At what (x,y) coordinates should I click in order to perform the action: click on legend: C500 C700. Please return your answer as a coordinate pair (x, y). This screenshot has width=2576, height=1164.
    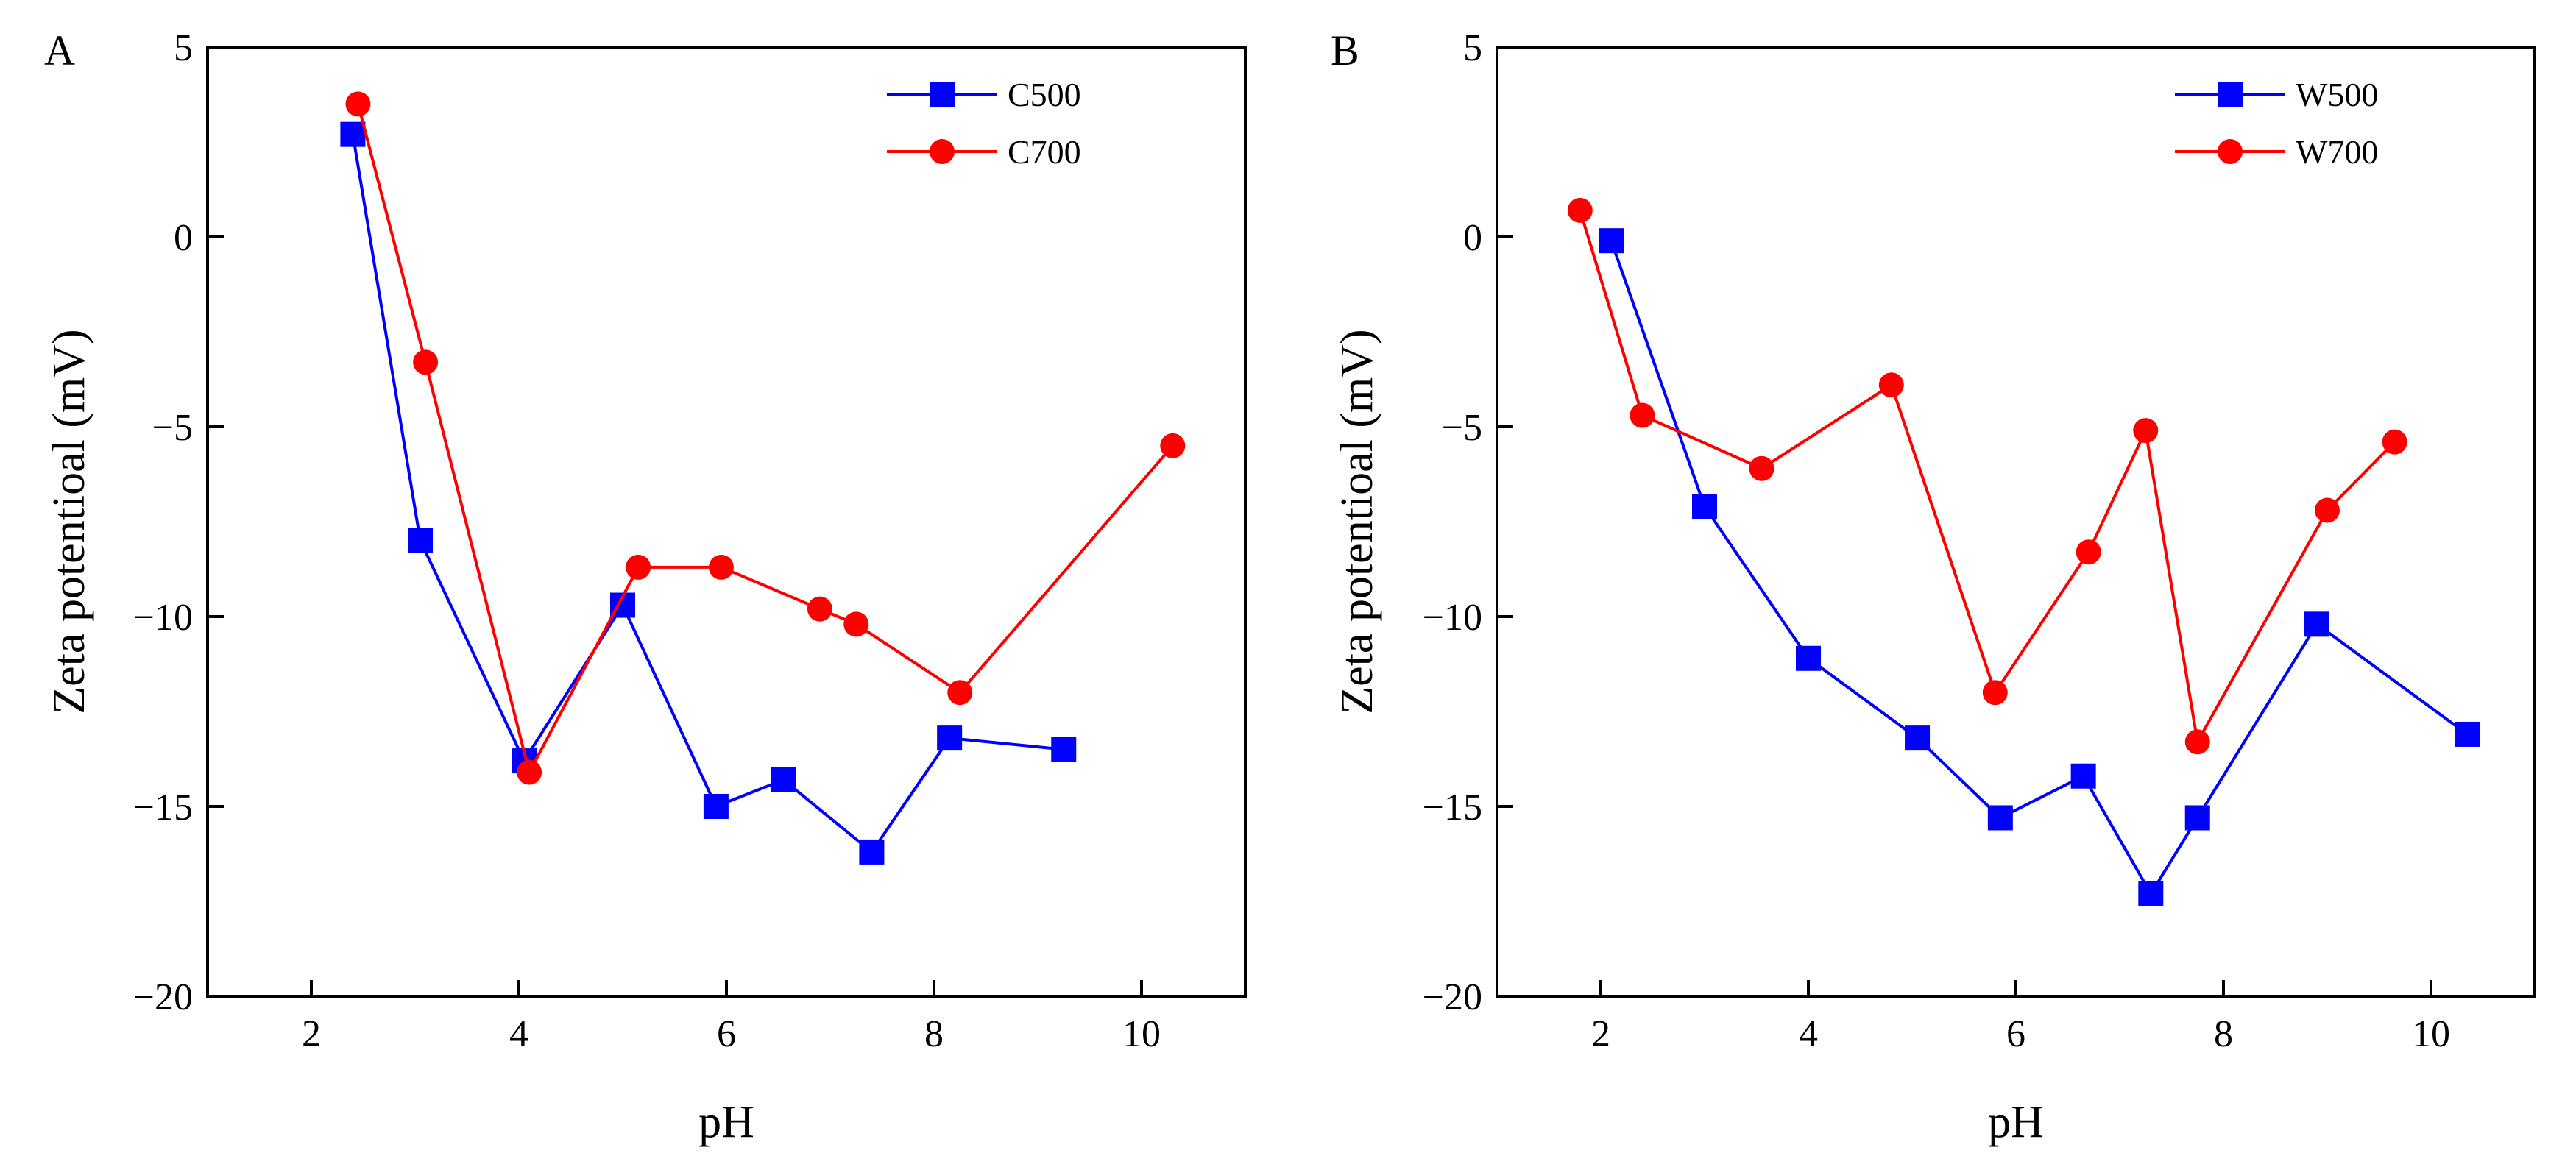
    Looking at the image, I should click on (984, 123).